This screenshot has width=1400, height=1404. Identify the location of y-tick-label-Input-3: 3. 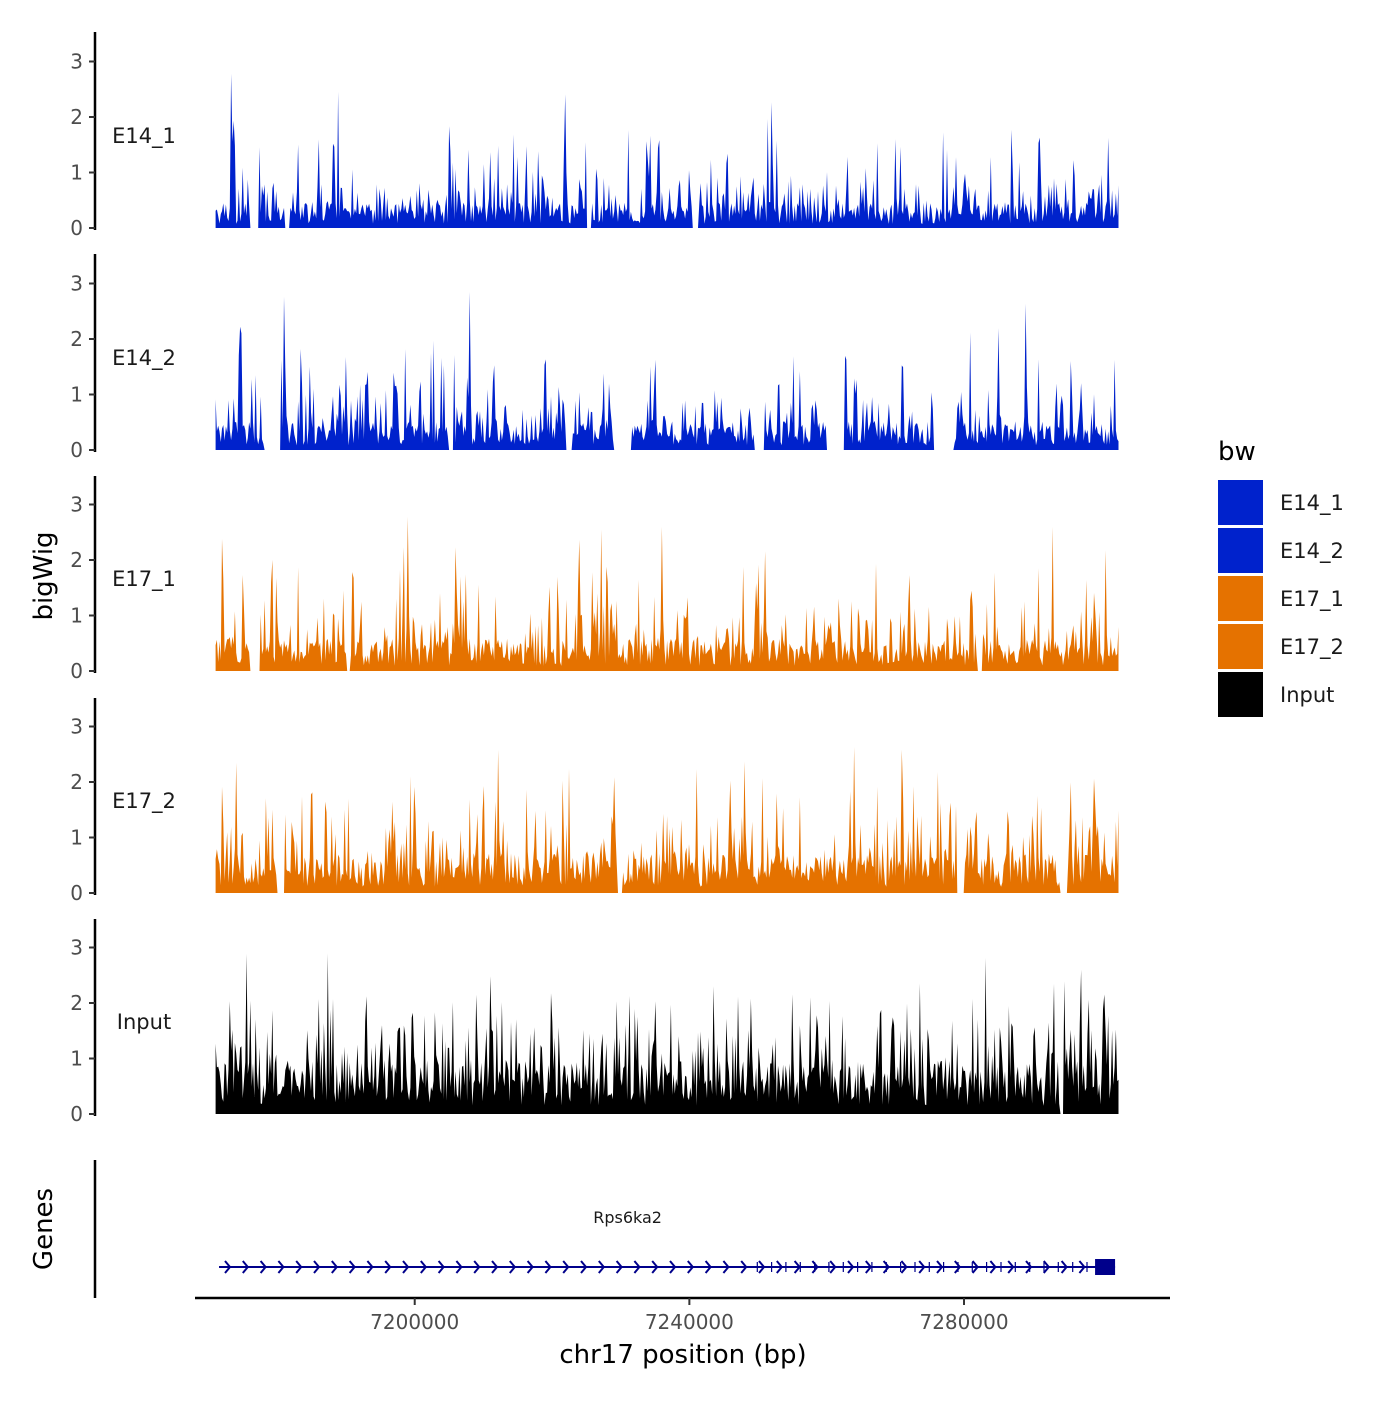
(76, 948).